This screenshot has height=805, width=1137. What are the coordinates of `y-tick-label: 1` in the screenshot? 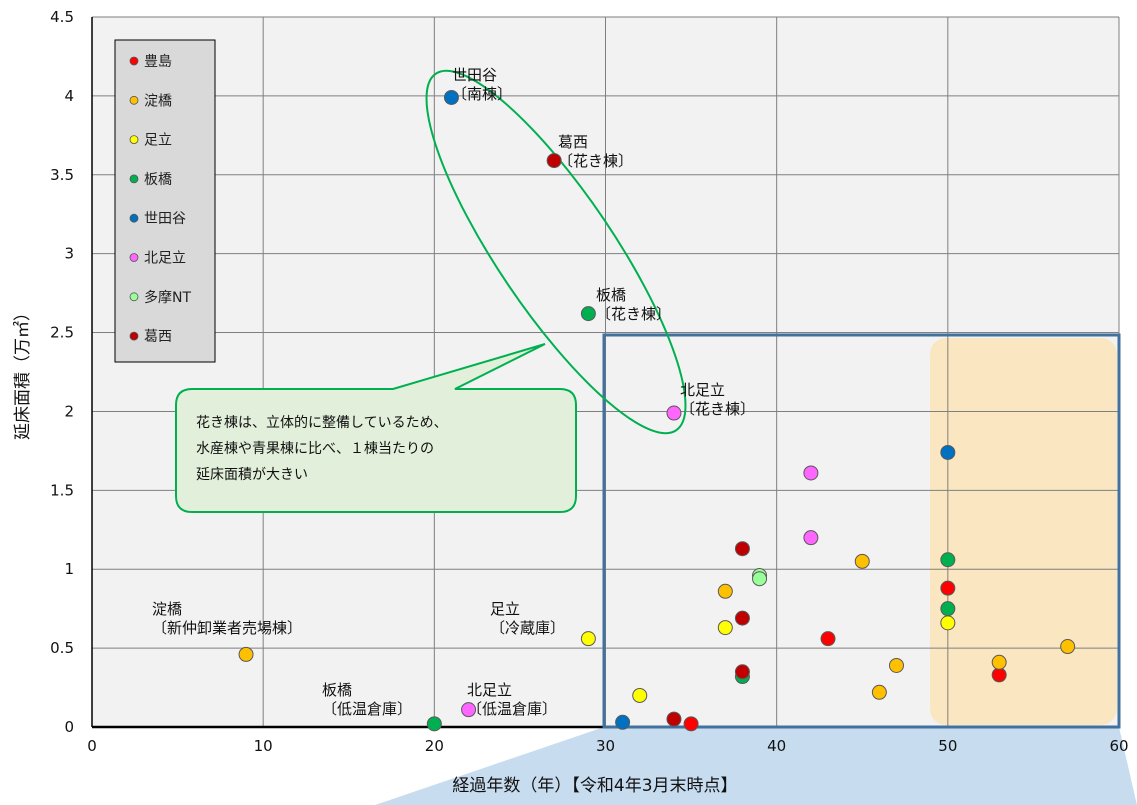 It's located at (69, 569).